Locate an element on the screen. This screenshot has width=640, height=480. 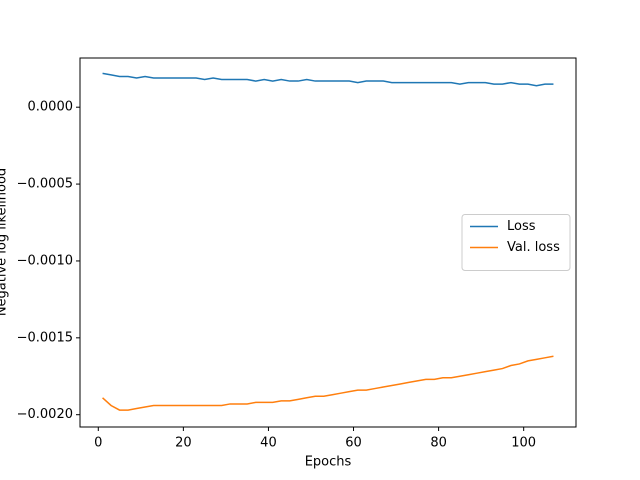
legend-box is located at coordinates (516, 242).